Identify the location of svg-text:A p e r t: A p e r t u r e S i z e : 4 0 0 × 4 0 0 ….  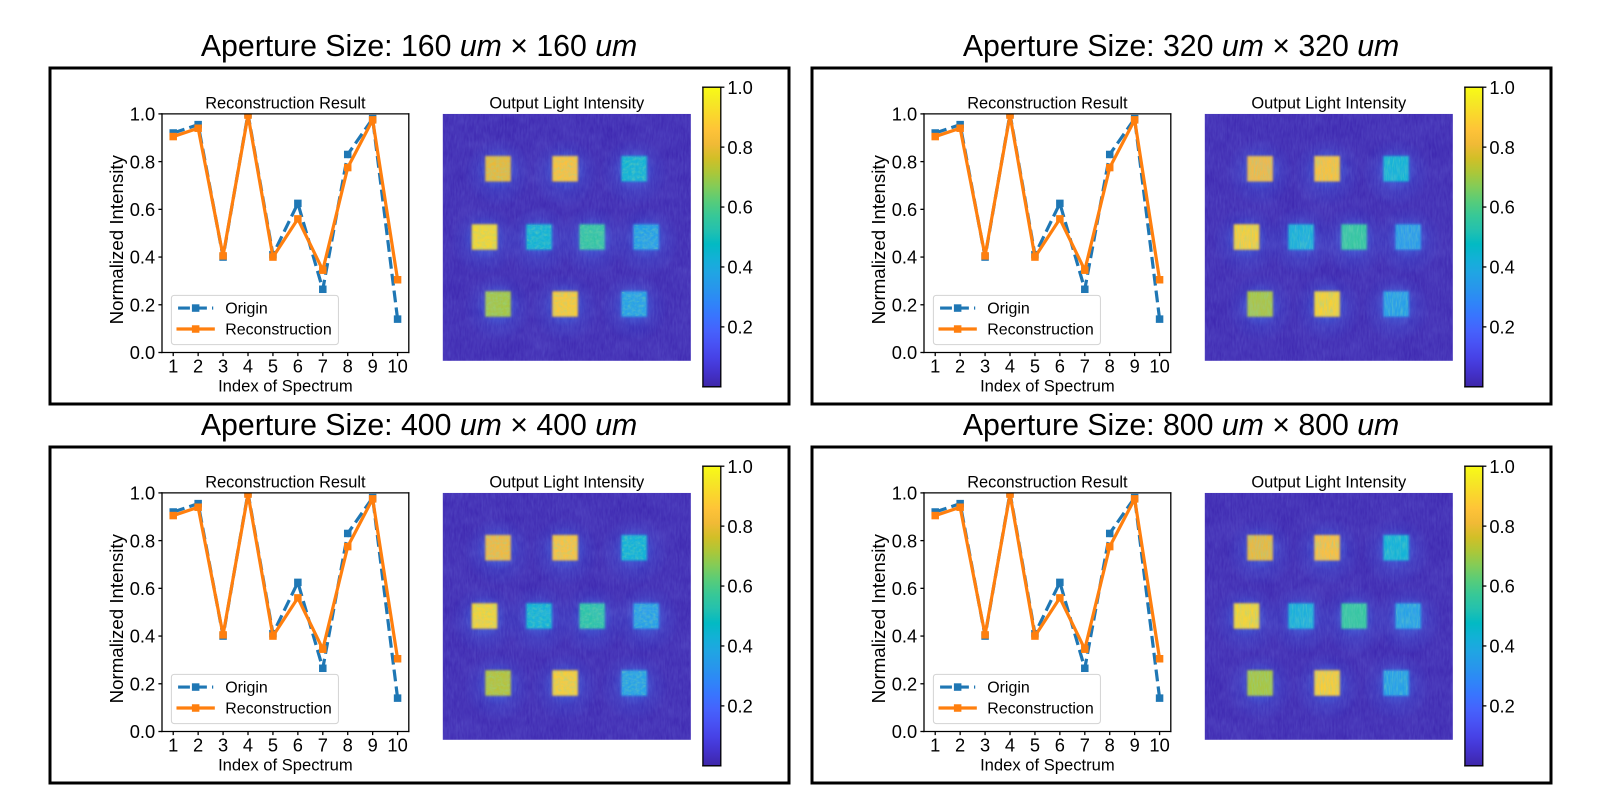
(419, 425).